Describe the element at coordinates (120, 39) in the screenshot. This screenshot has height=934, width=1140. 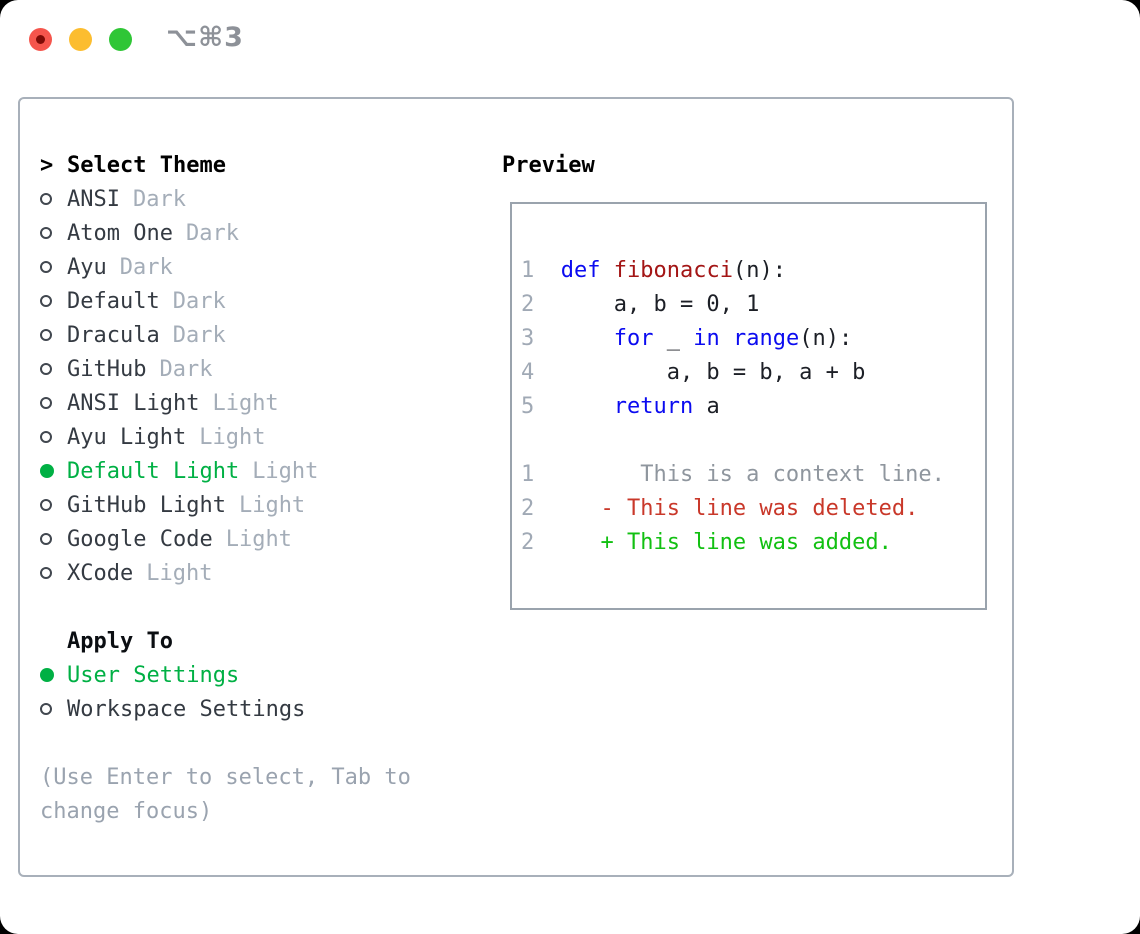
I see `zoom-button` at that location.